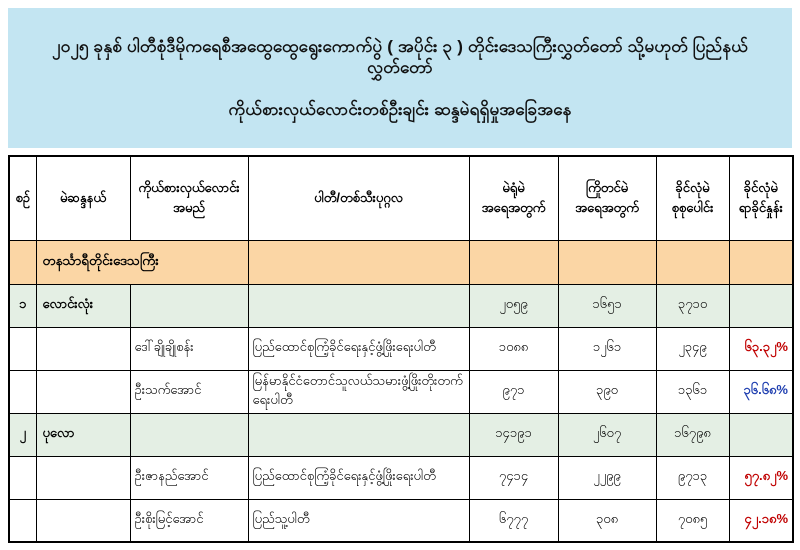  What do you see at coordinates (513, 477) in the screenshot?
I see `booth-votes-cell: ၇၄၁၄` at bounding box center [513, 477].